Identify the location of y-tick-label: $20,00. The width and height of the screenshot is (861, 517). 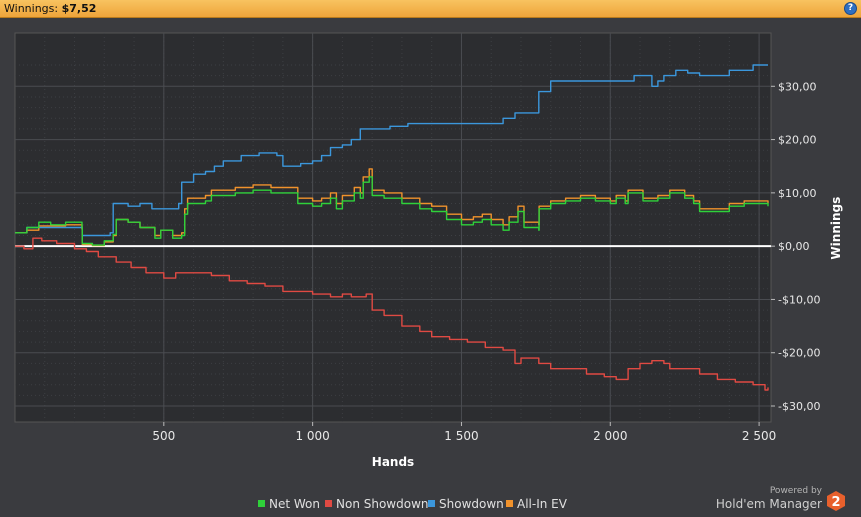
(797, 140).